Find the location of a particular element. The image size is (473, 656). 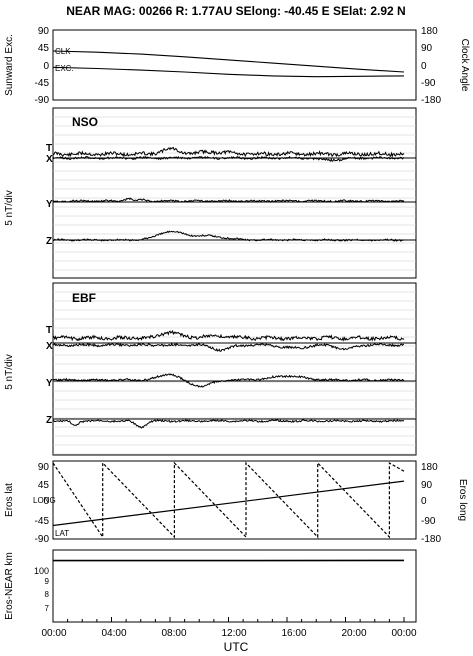

panel1-ytick-right-0: 180 is located at coordinates (429, 31).